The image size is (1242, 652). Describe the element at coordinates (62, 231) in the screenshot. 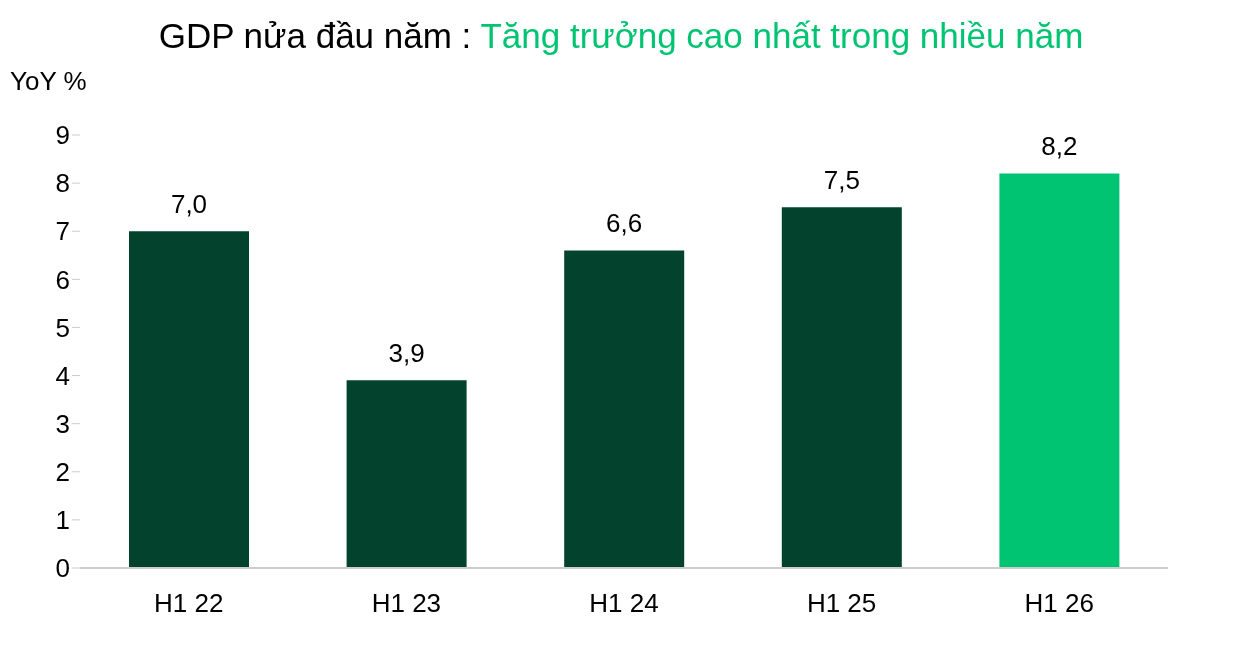

I see `y-tick-label: 7` at that location.